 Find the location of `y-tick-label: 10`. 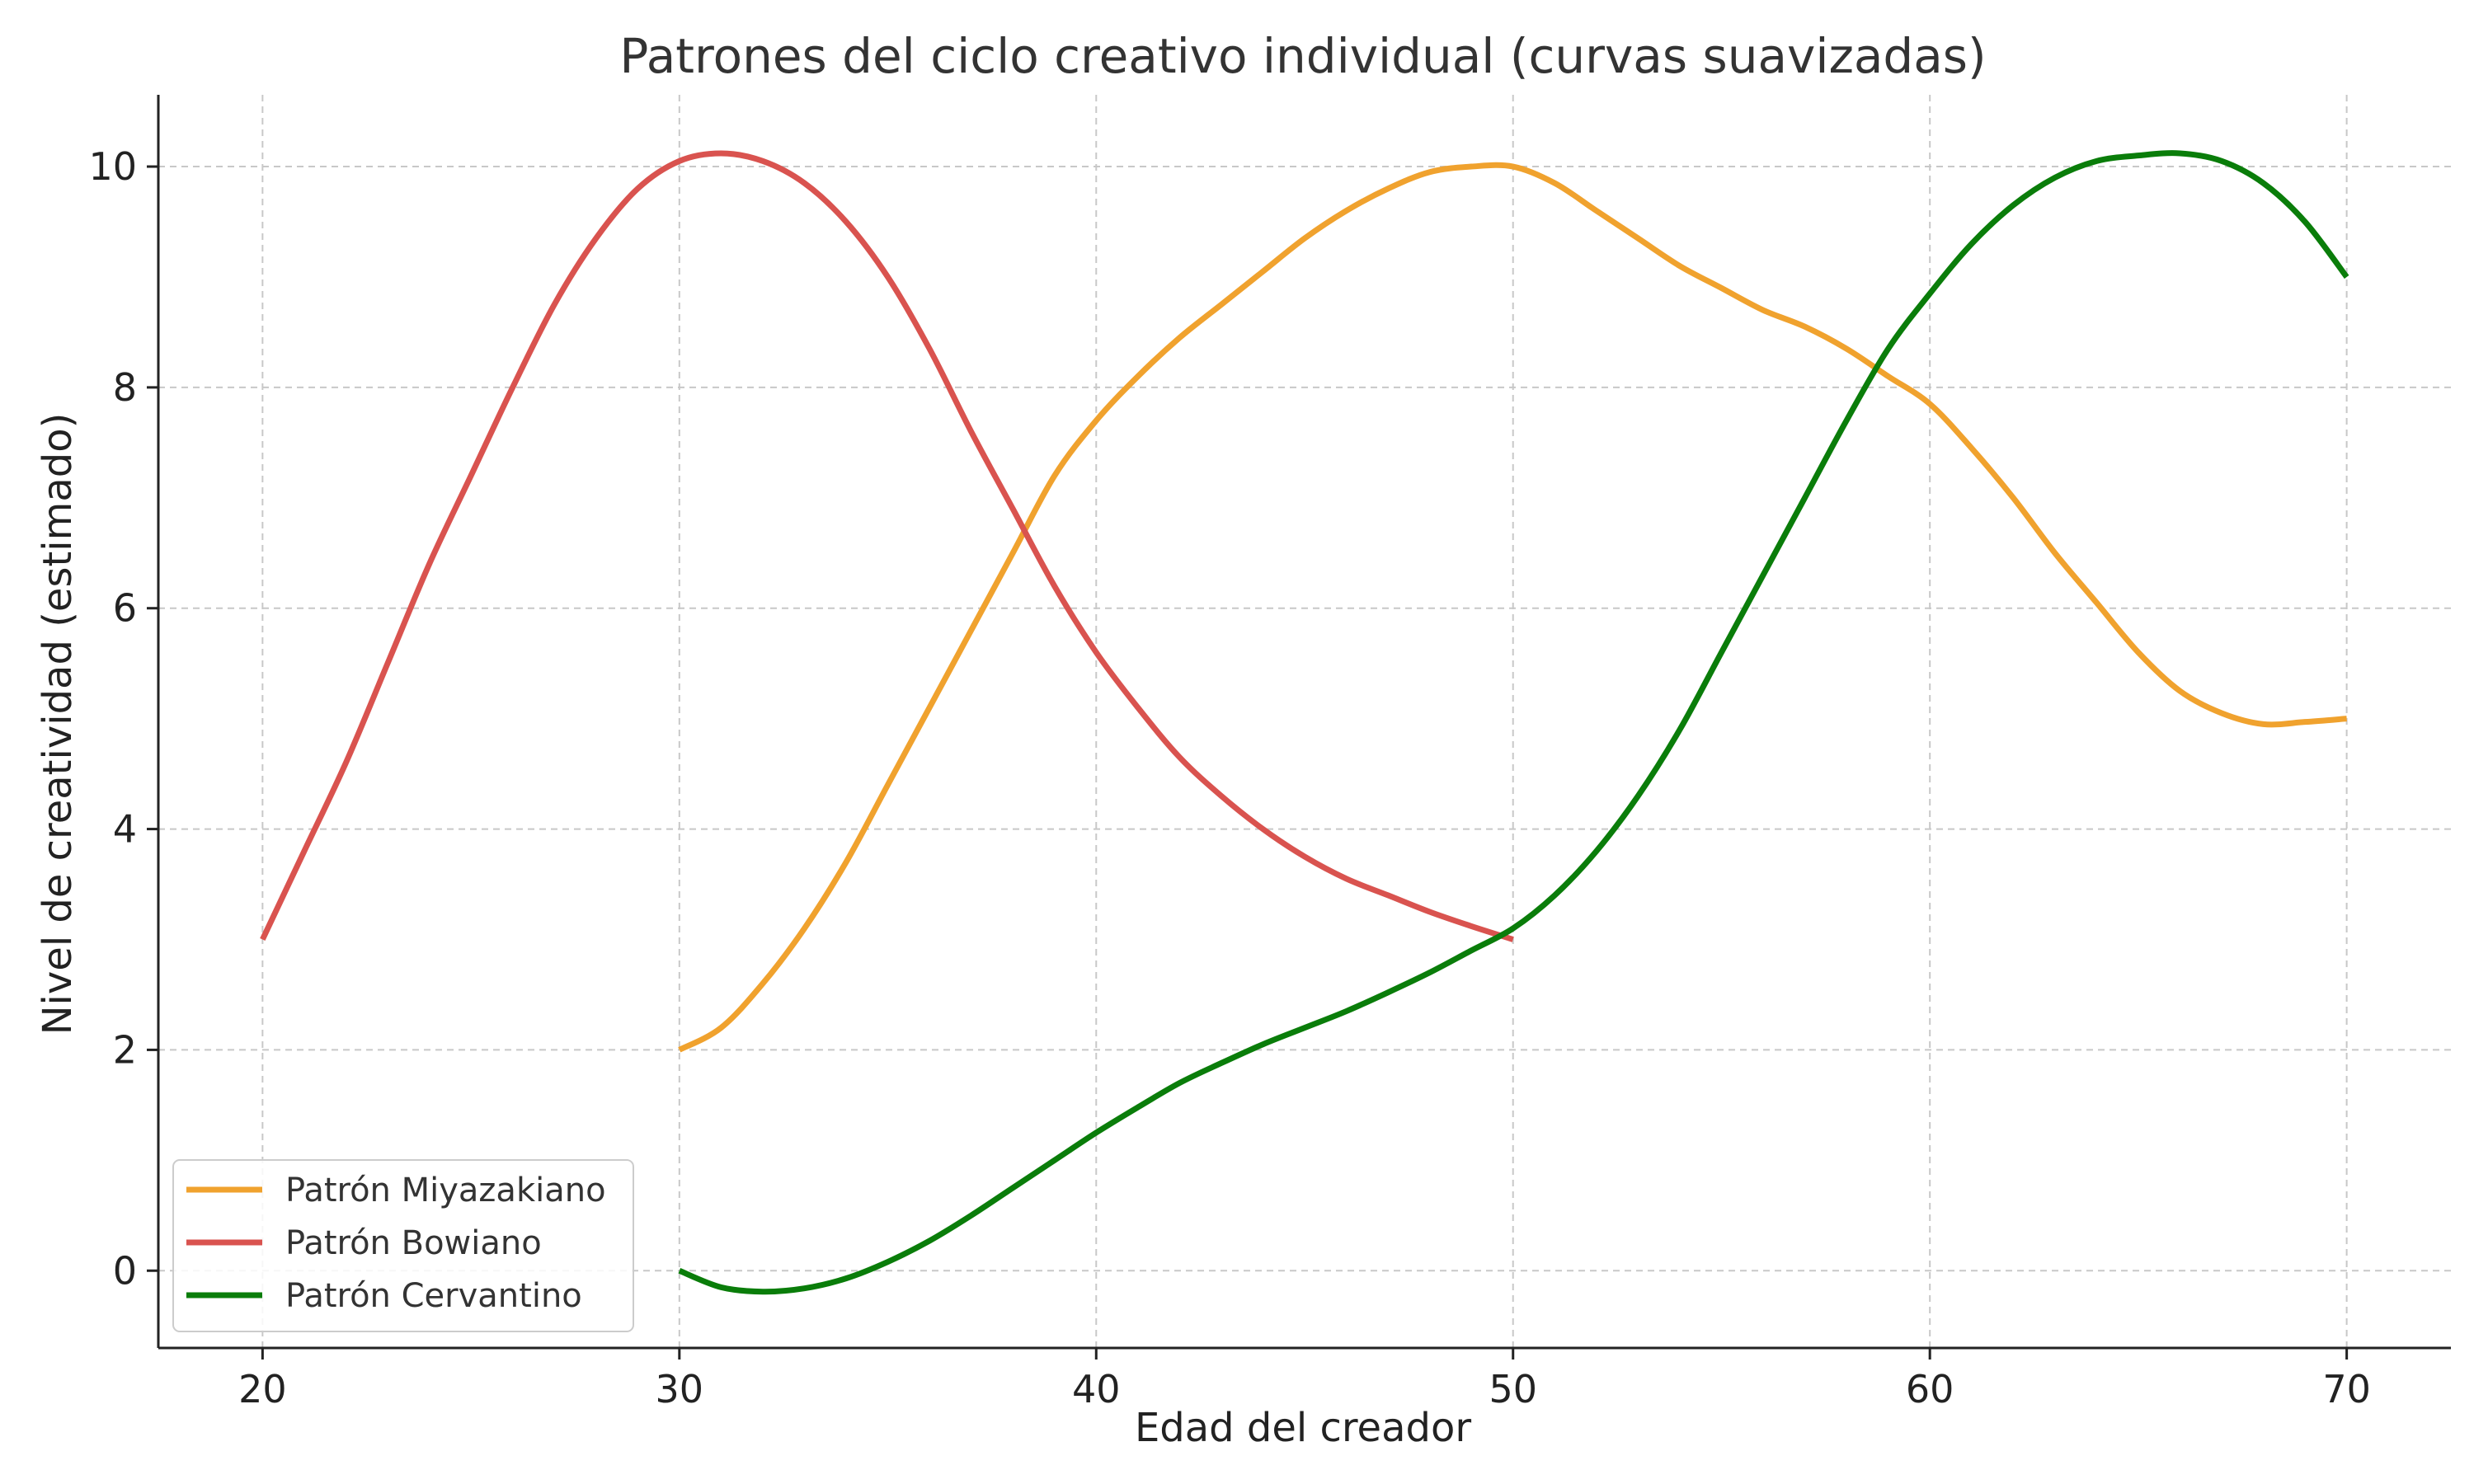

y-tick-label: 10 is located at coordinates (112, 166).